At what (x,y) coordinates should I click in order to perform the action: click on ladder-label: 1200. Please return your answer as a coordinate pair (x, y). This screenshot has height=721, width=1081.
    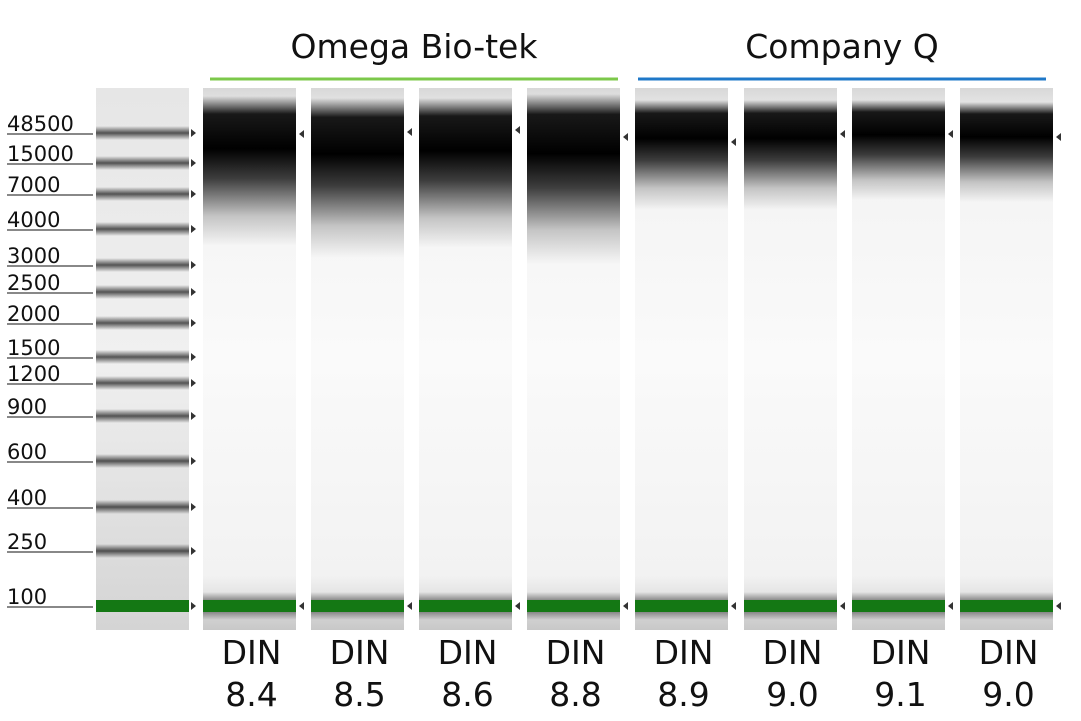
    Looking at the image, I should click on (33, 374).